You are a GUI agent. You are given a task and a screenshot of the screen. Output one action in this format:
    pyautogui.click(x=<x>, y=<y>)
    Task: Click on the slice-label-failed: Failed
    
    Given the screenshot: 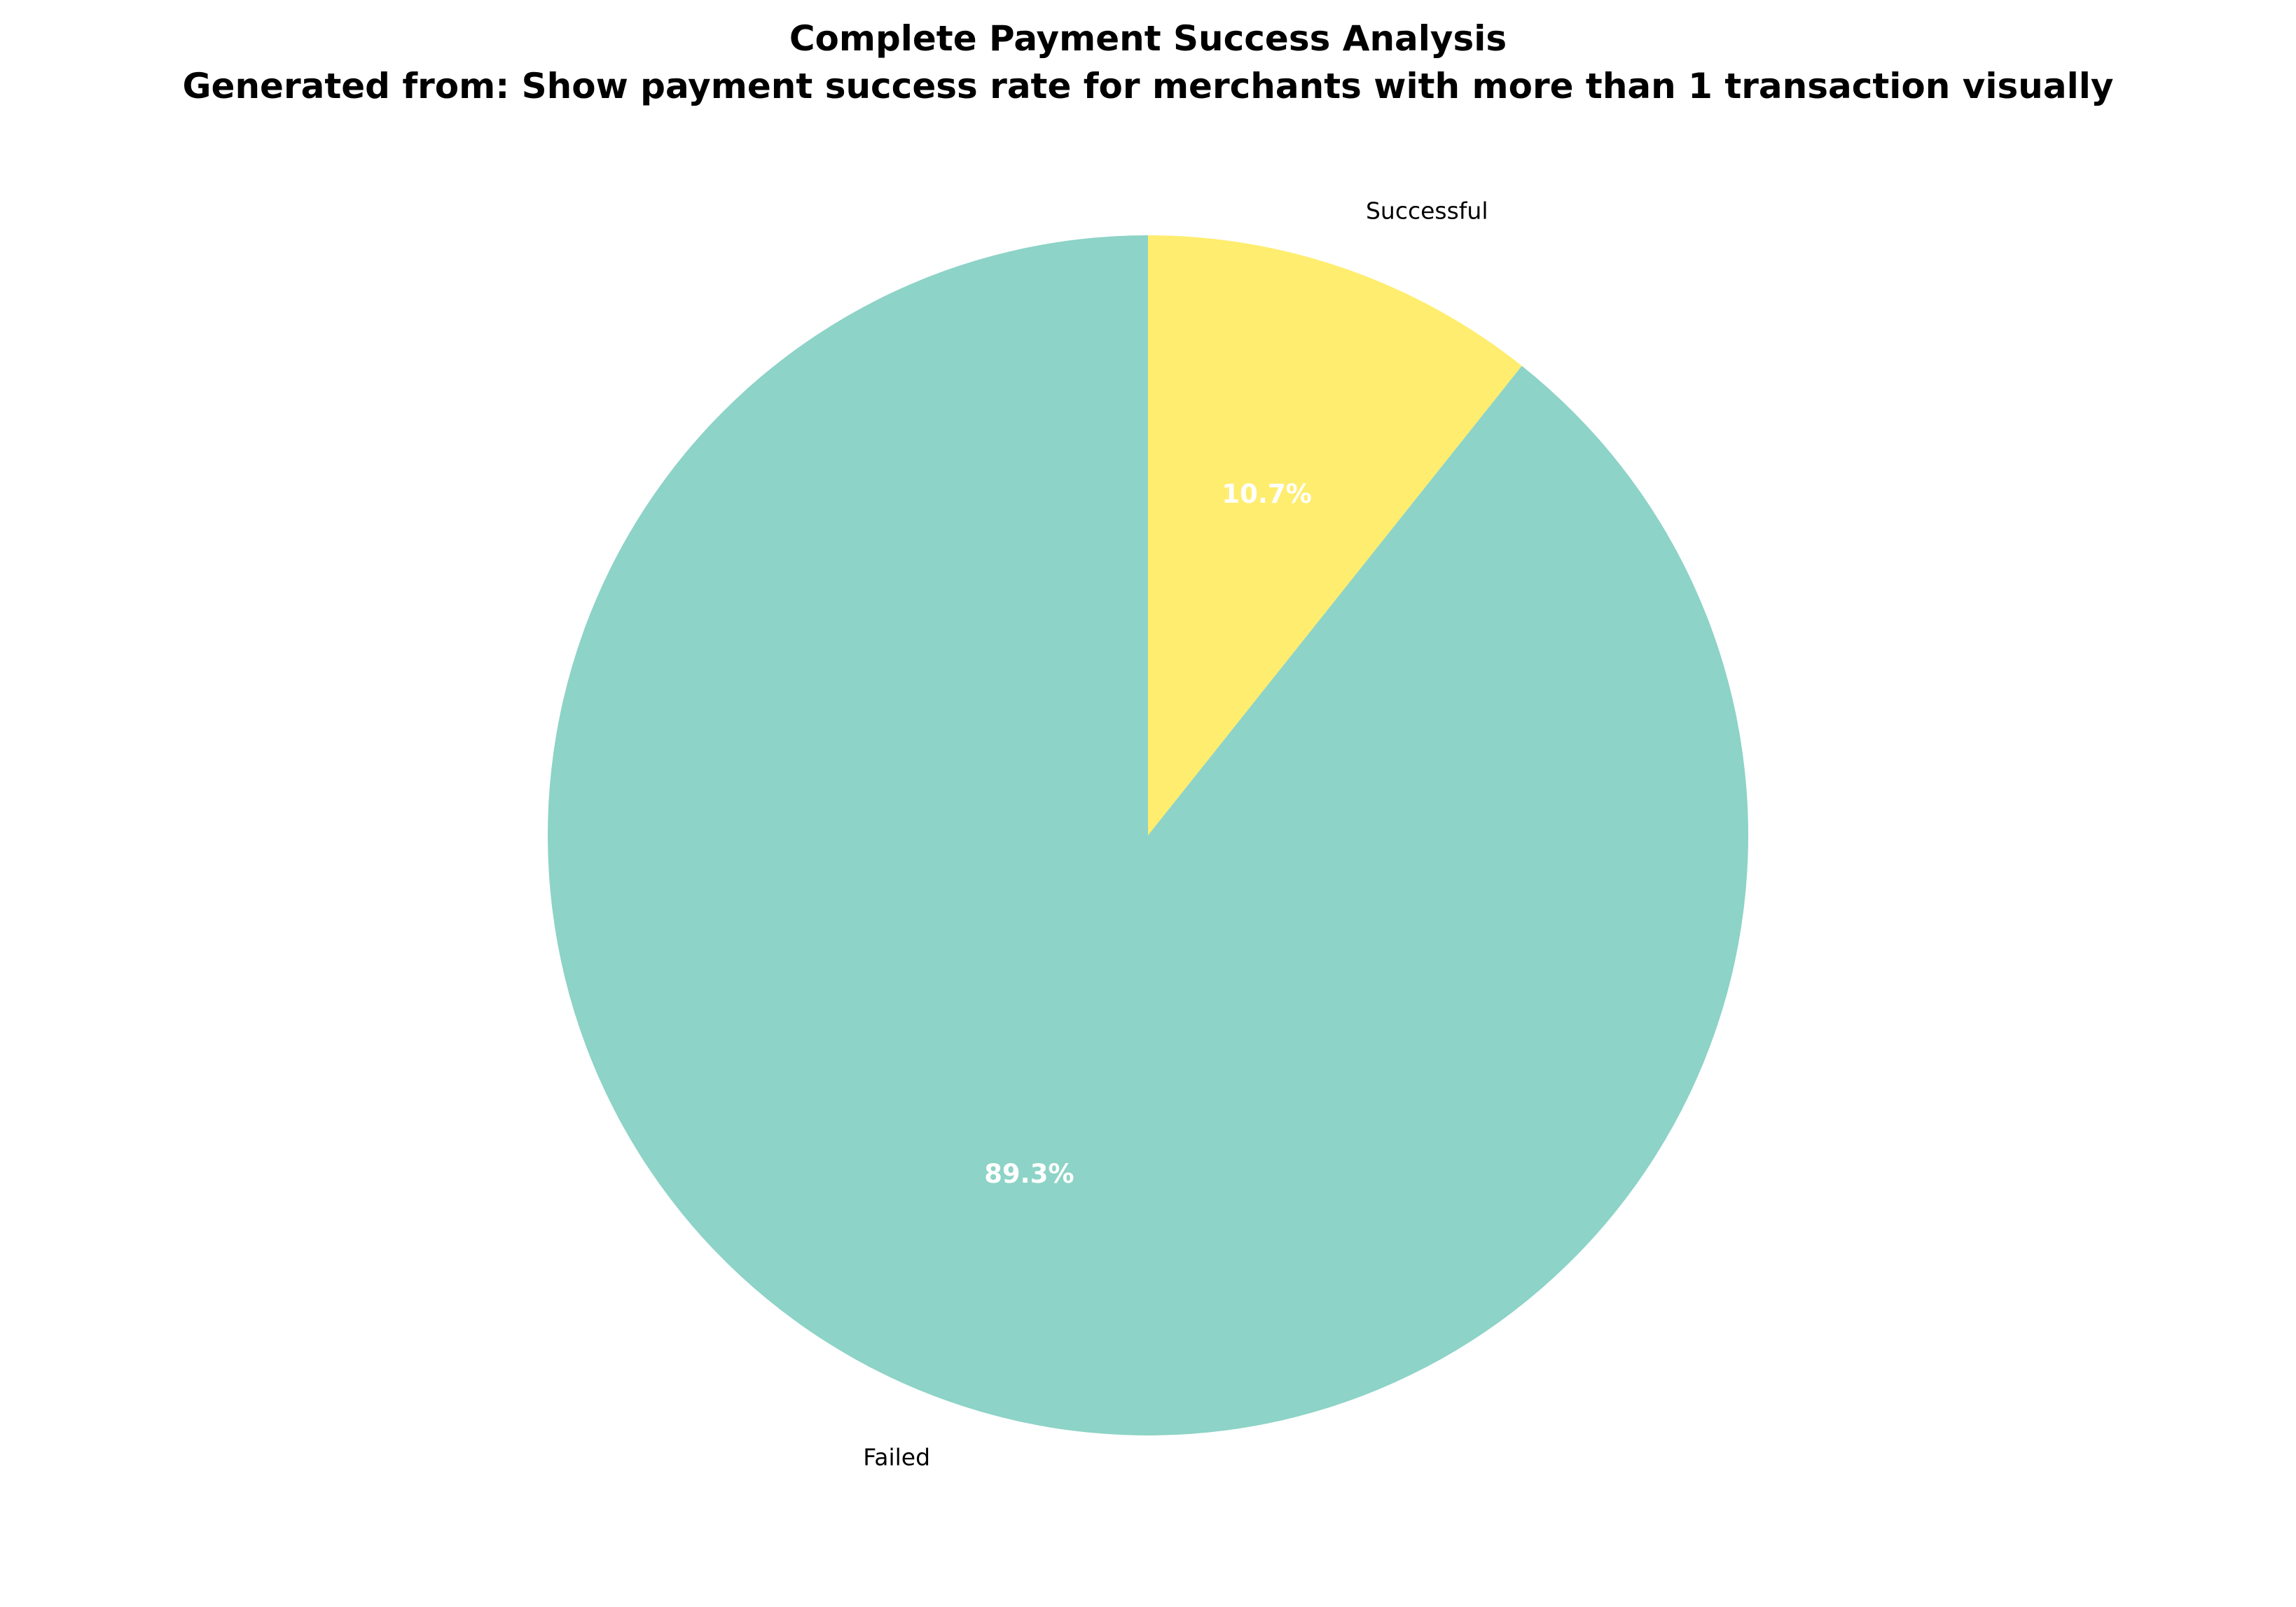 What is the action you would take?
    pyautogui.click(x=896, y=1456)
    